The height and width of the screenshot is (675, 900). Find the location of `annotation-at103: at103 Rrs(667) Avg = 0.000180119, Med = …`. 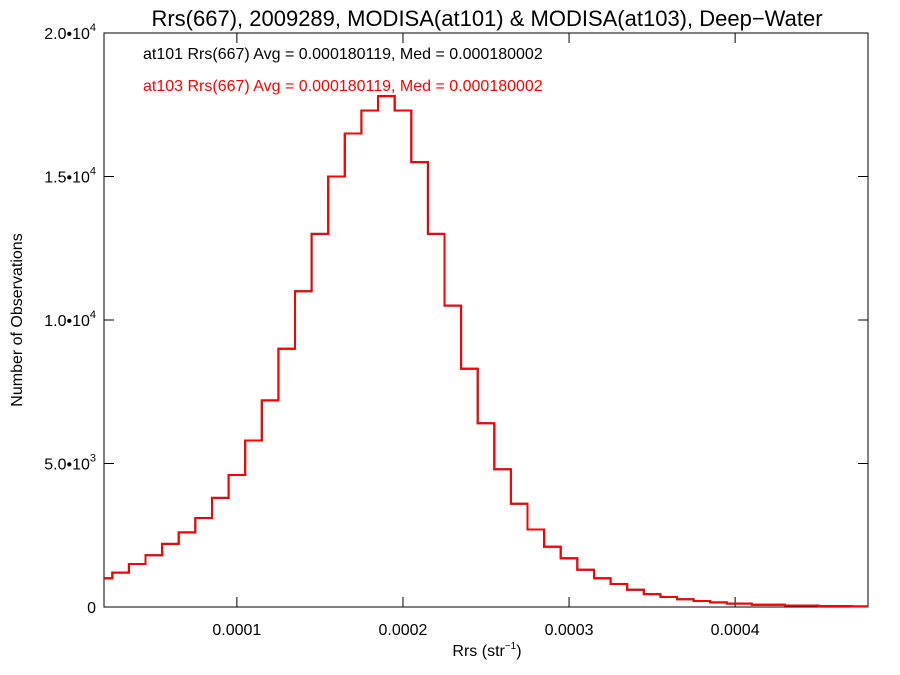

annotation-at103: at103 Rrs(667) Avg = 0.000180119, Med = … is located at coordinates (343, 86).